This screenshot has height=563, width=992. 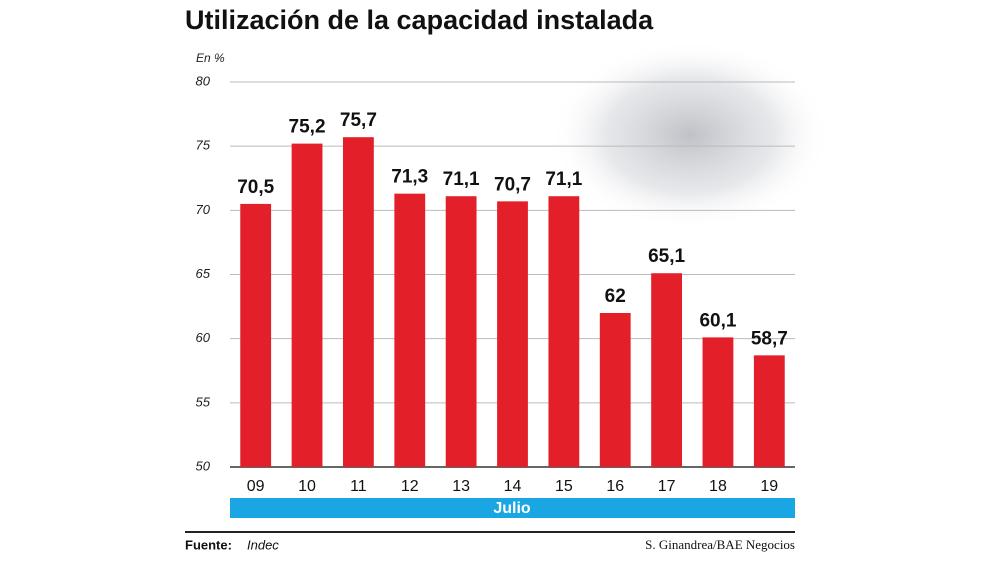 What do you see at coordinates (461, 486) in the screenshot?
I see `x-tick-label: 13` at bounding box center [461, 486].